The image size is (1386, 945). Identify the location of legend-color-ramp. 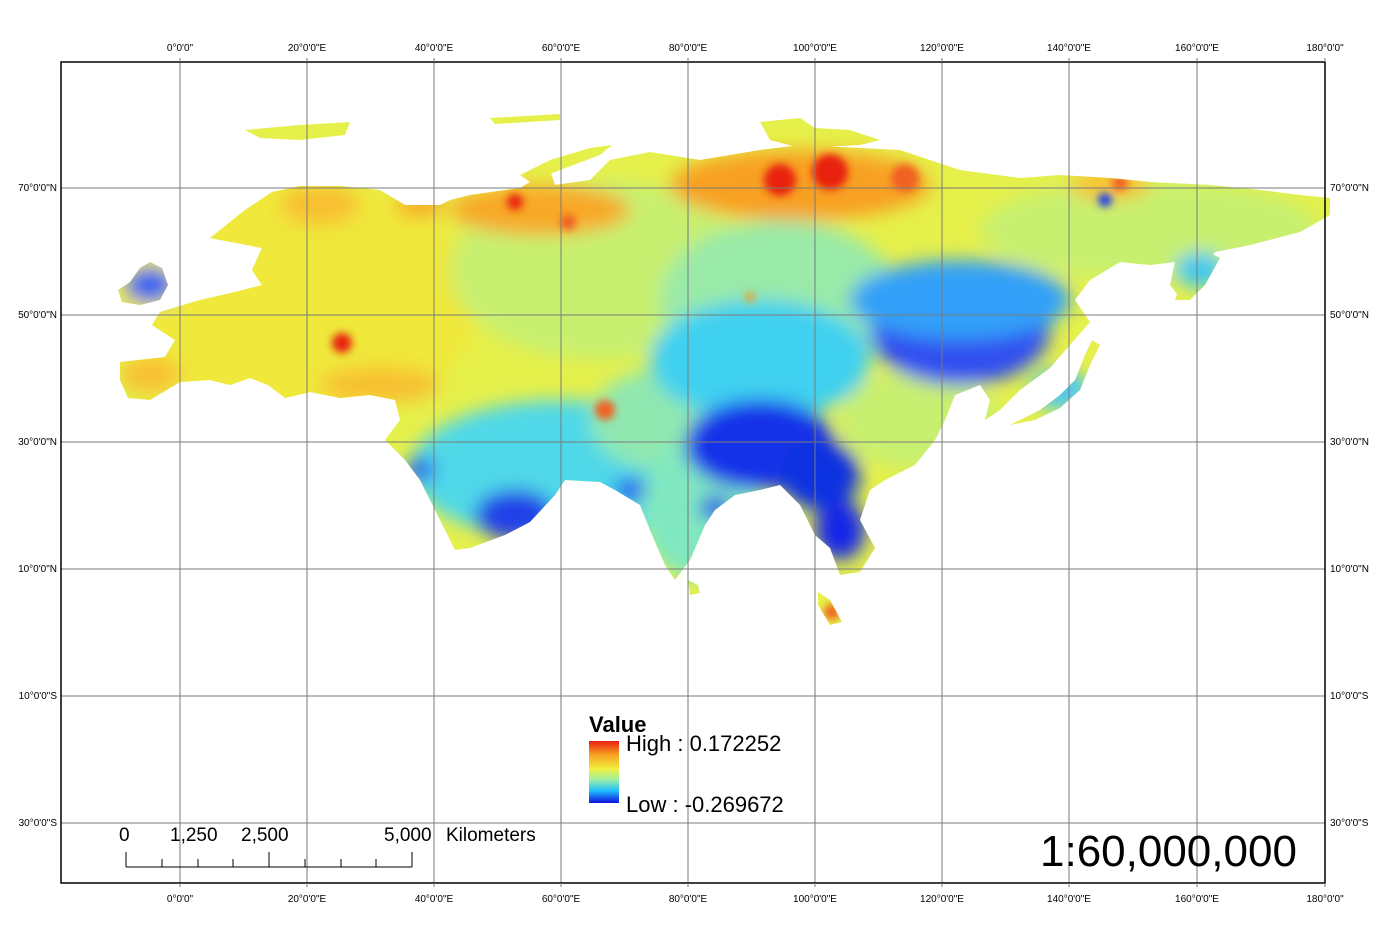
(604, 772).